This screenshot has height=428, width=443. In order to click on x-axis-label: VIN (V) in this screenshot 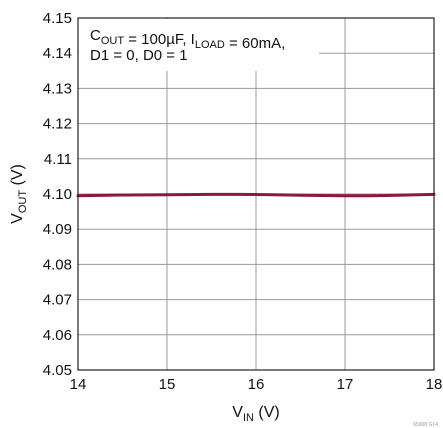, I will do `click(255, 414)`.